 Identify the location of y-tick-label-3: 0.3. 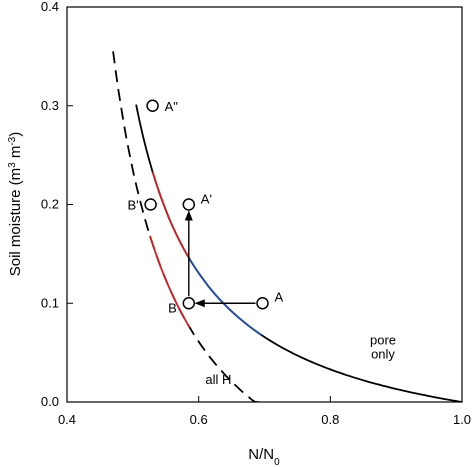
(50, 105).